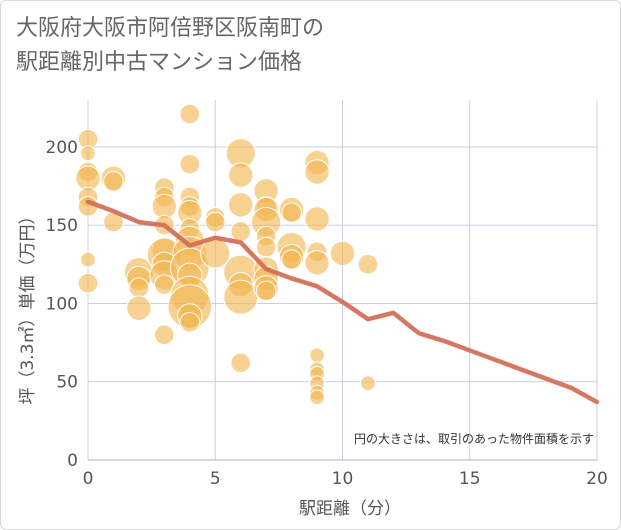 The width and height of the screenshot is (621, 530). What do you see at coordinates (62, 226) in the screenshot?
I see `y-tick-label-3: 150` at bounding box center [62, 226].